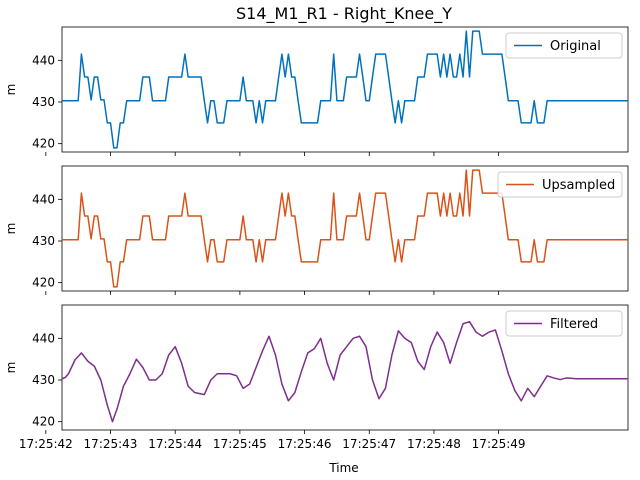 This screenshot has width=640, height=480. What do you see at coordinates (574, 324) in the screenshot?
I see `legend-label: Filtered` at bounding box center [574, 324].